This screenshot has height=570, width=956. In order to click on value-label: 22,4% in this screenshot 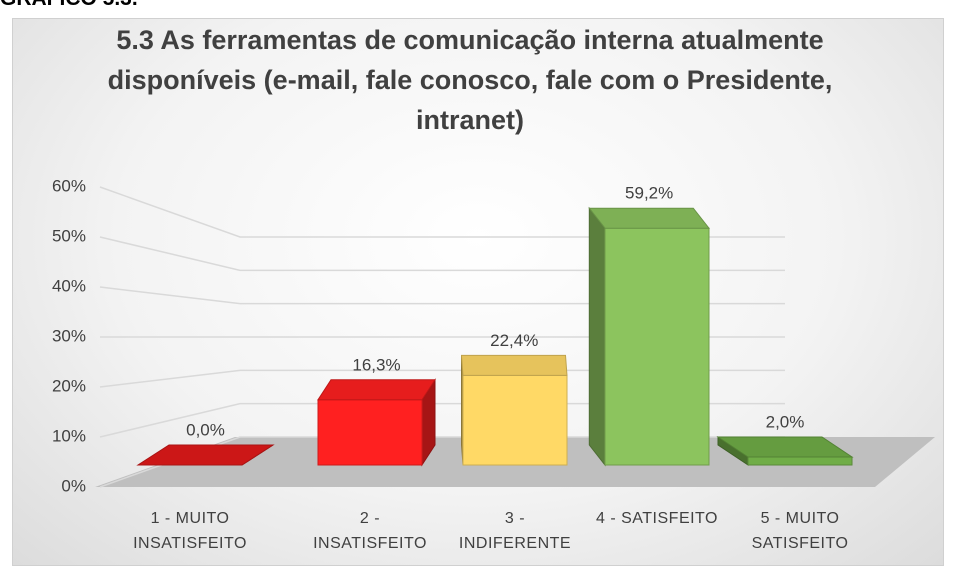, I will do `click(514, 340)`.